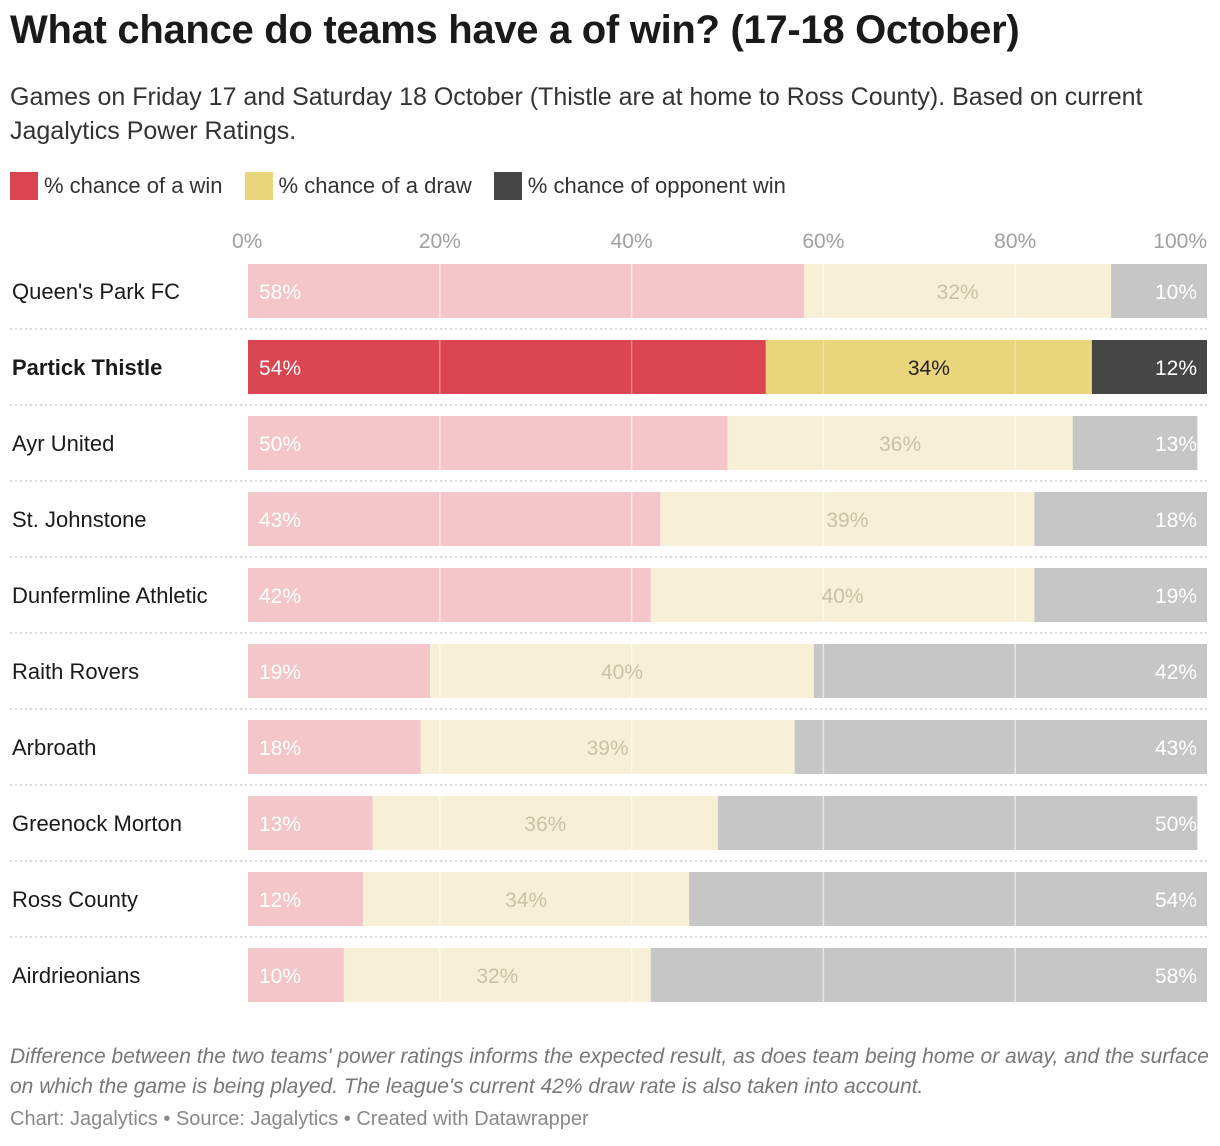 The width and height of the screenshot is (1220, 1146). Describe the element at coordinates (75, 671) in the screenshot. I see `category-label: Raith Rovers` at that location.